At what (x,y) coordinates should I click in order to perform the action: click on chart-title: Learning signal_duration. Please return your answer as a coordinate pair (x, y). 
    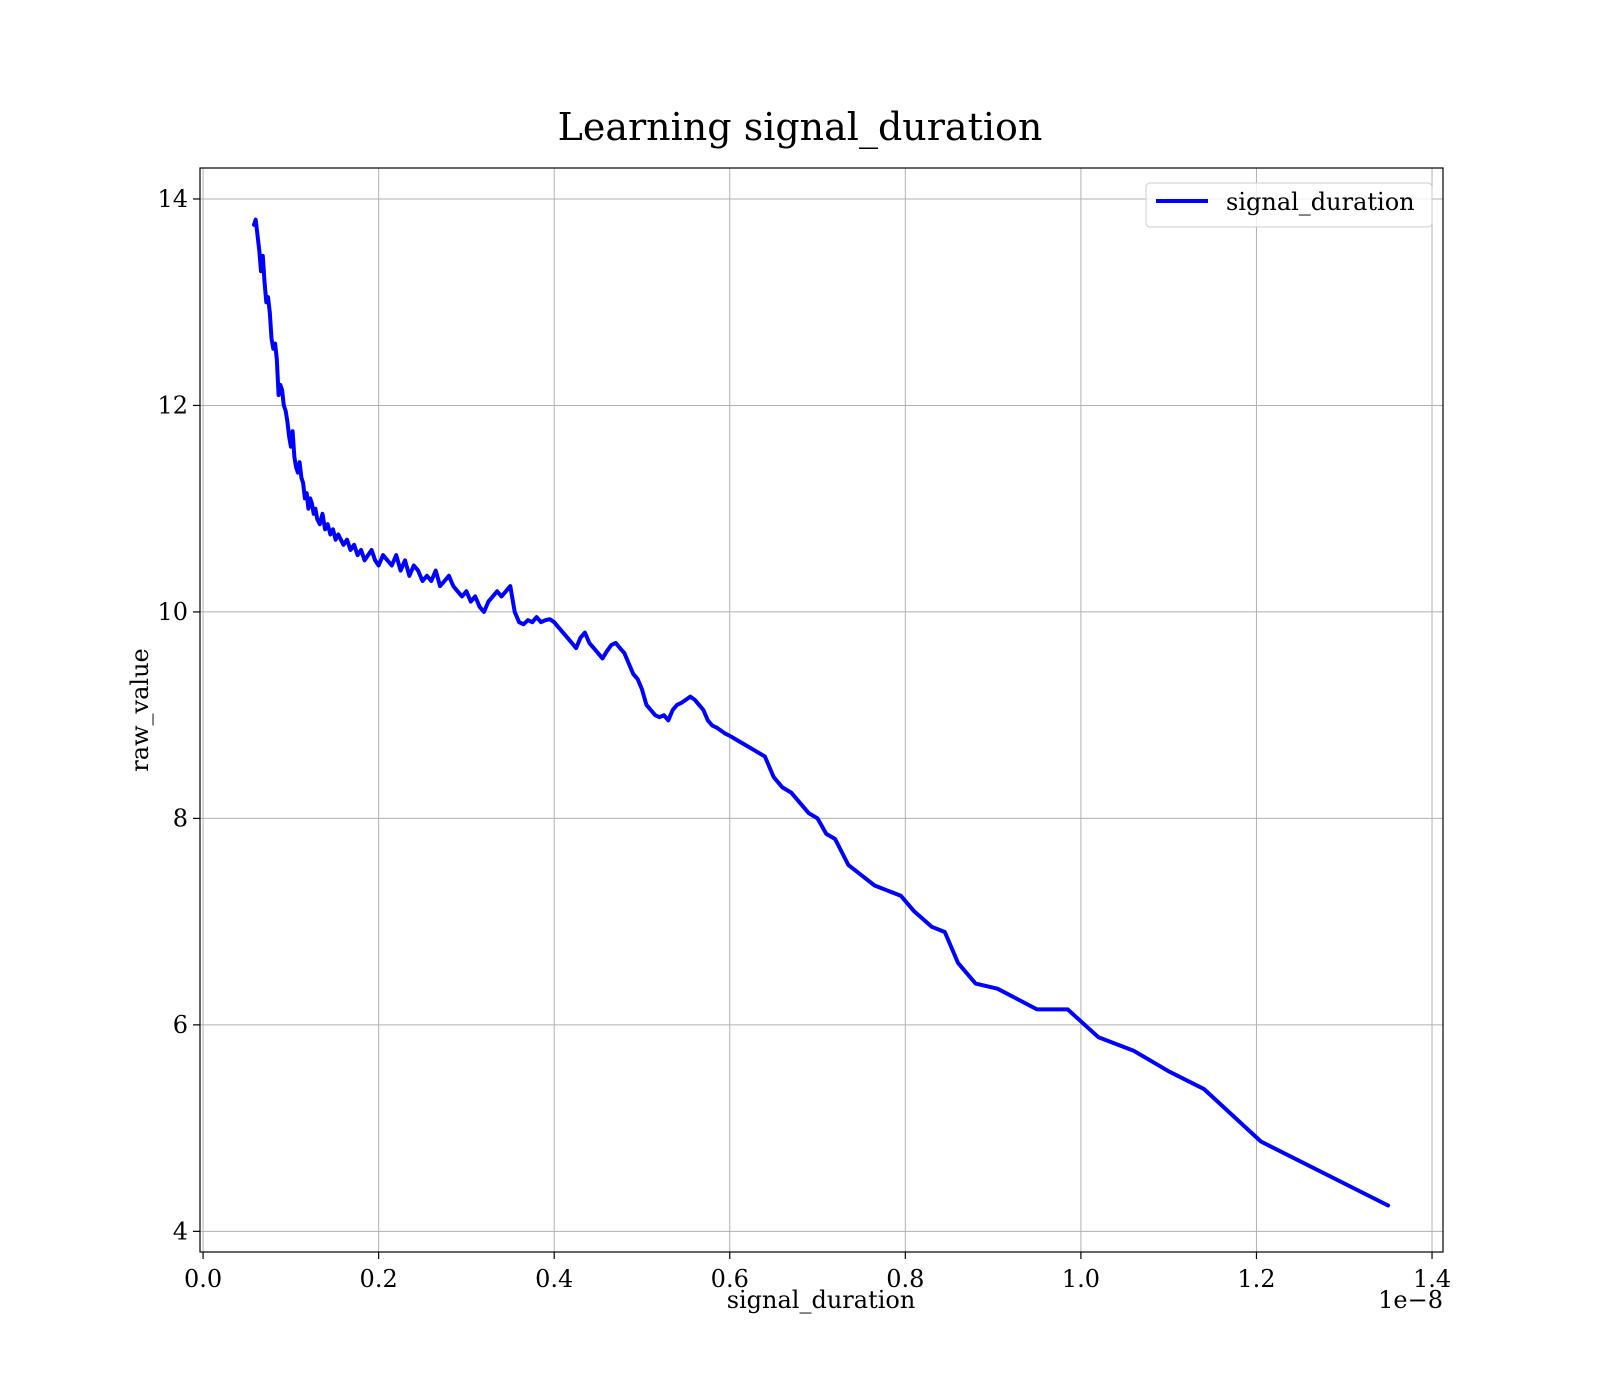
    Looking at the image, I should click on (800, 127).